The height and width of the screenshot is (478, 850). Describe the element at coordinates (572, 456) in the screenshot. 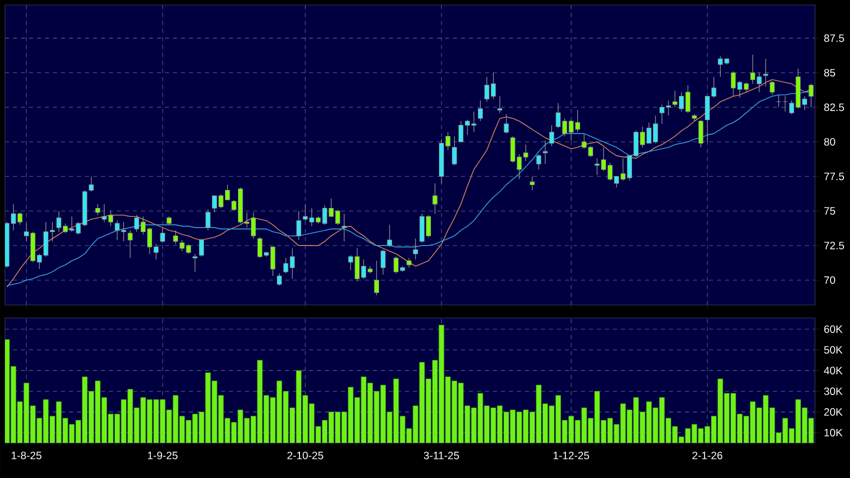

I see `x-tick-label: 1-12-25` at that location.